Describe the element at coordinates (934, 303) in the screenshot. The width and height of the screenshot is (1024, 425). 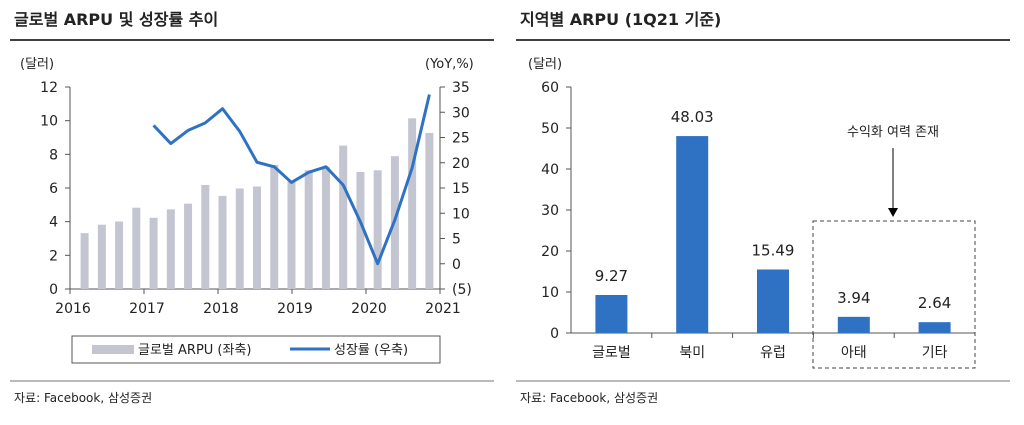
I see `bar-value-label: 2.64` at that location.